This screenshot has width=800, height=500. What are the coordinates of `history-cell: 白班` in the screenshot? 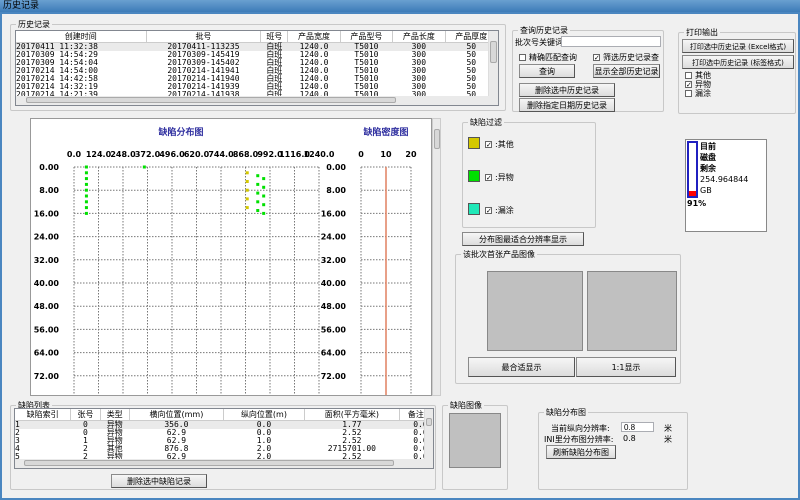 It's located at (274, 46).